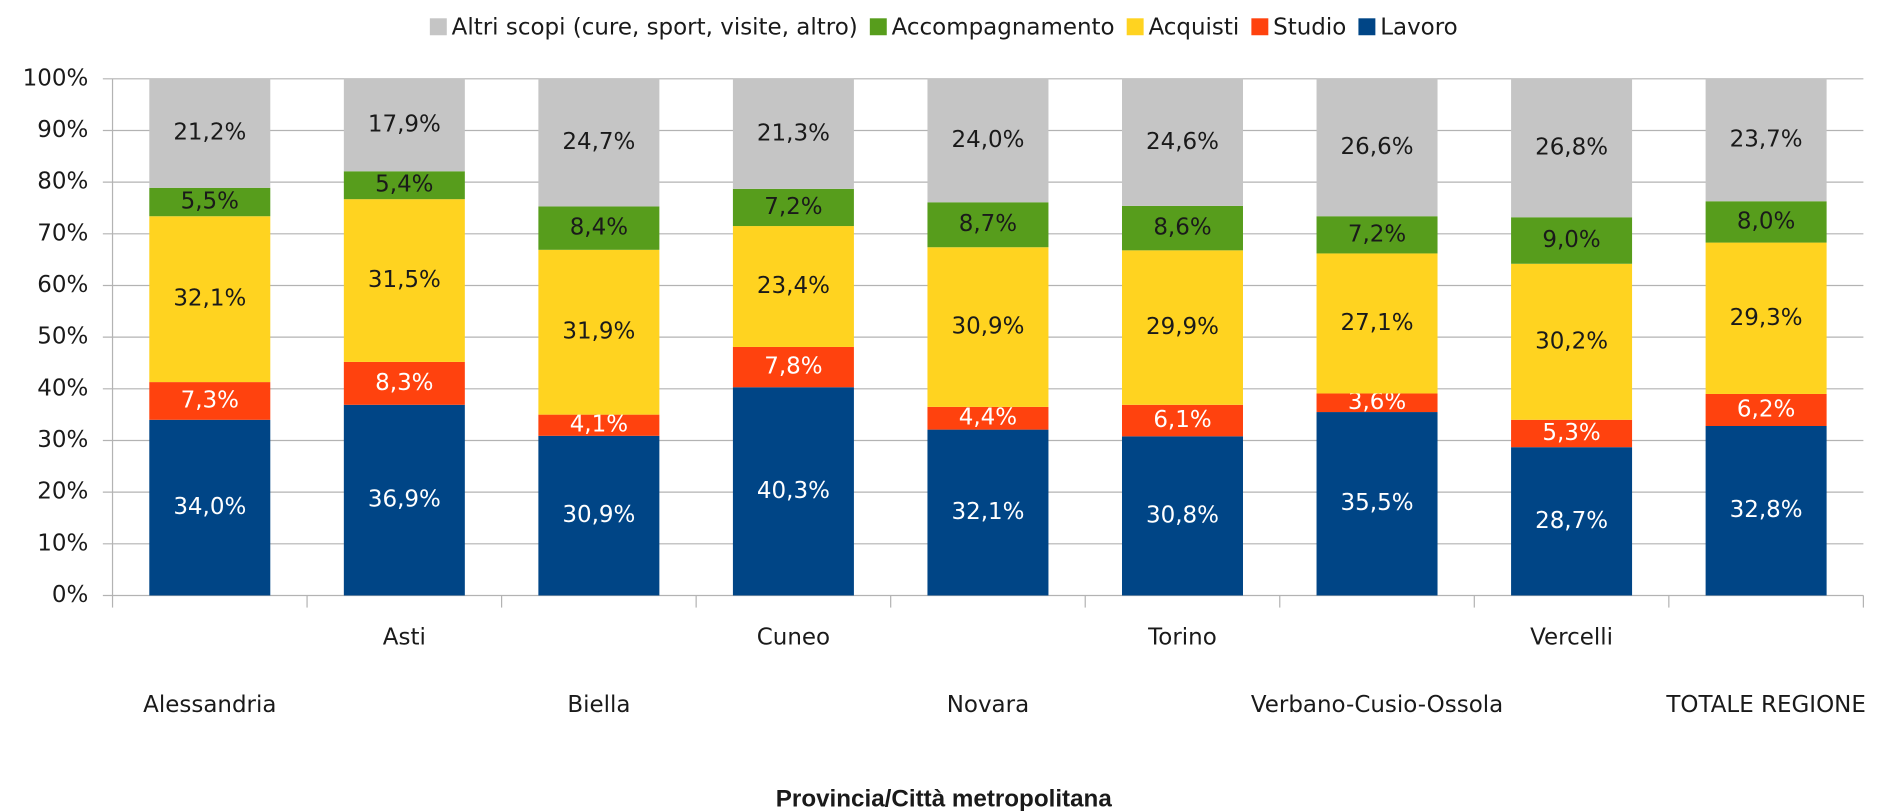 This screenshot has width=1890, height=811. I want to click on value-label: 24,0%, so click(987, 140).